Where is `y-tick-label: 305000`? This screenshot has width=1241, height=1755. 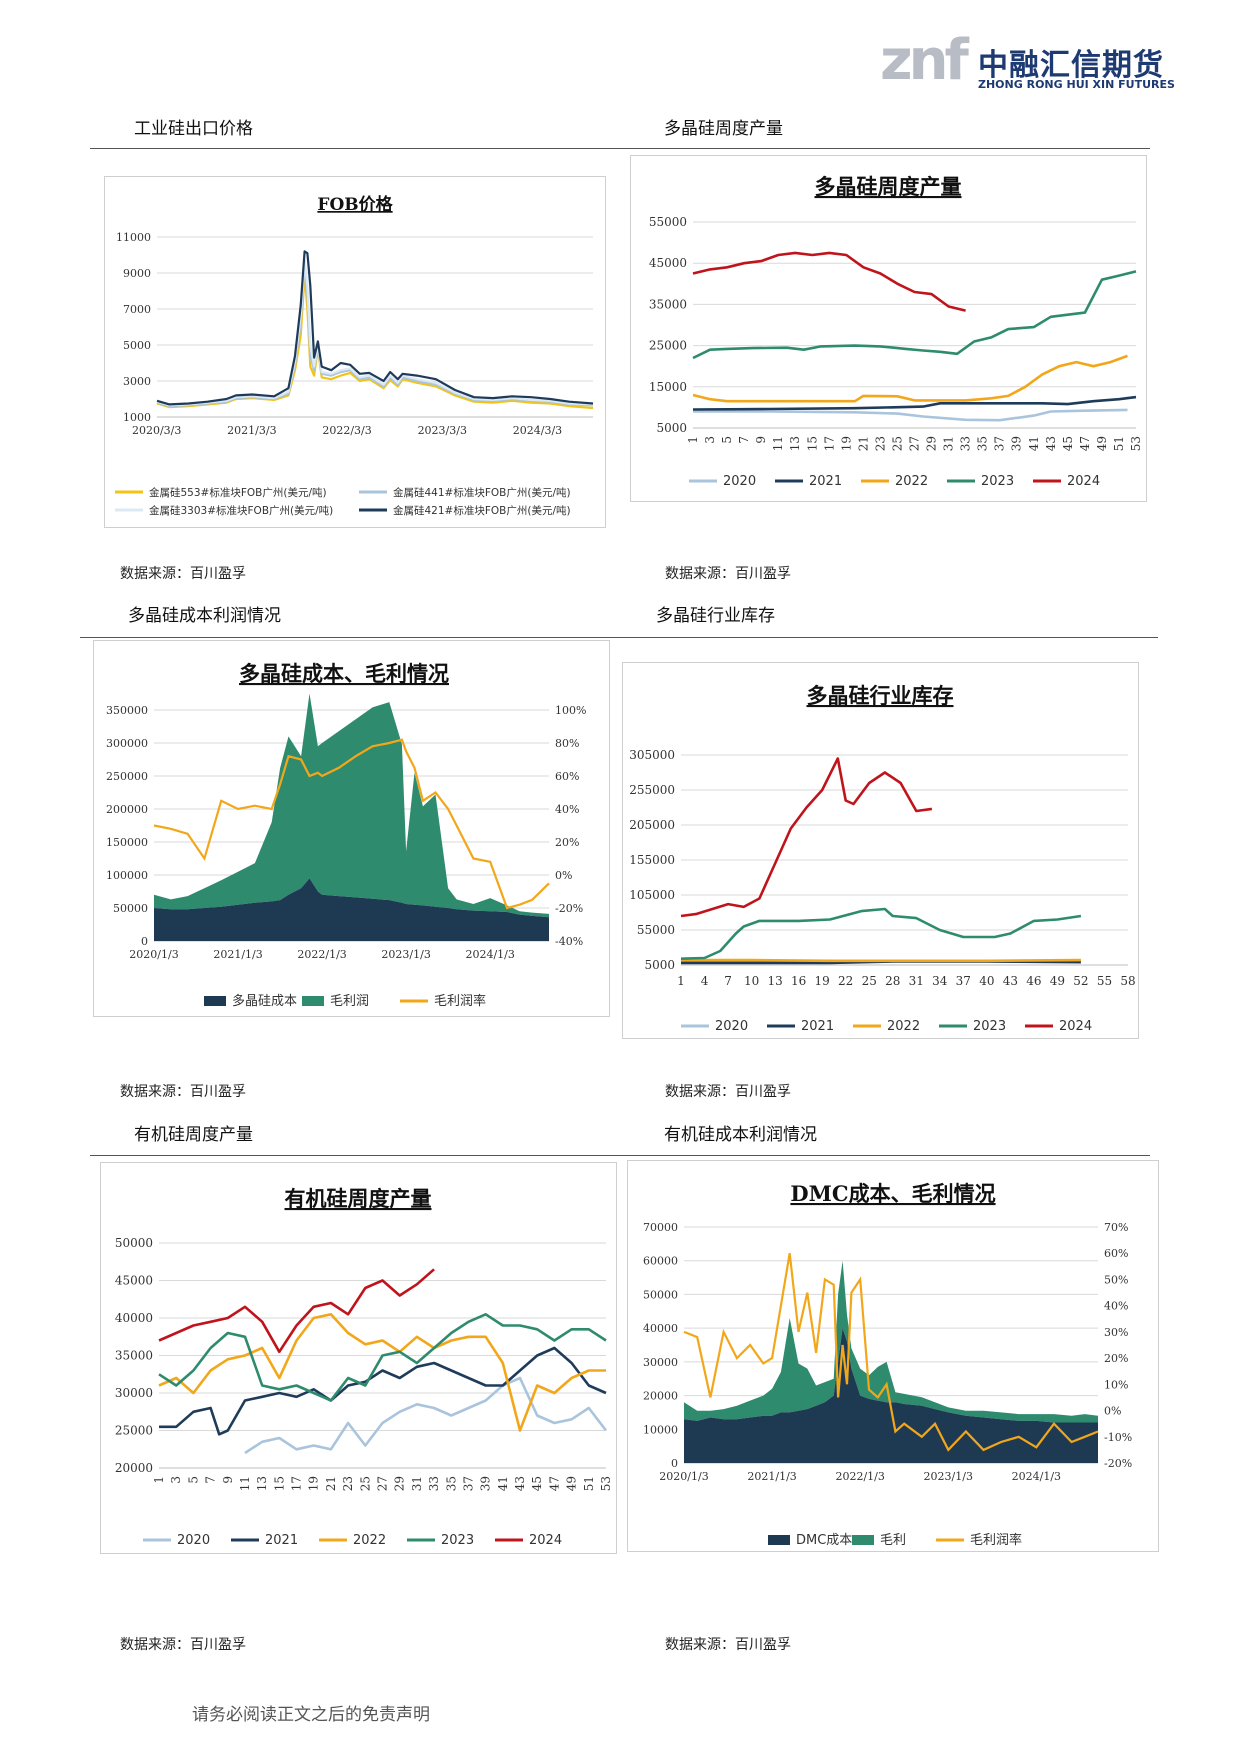
y-tick-label: 305000 is located at coordinates (652, 755).